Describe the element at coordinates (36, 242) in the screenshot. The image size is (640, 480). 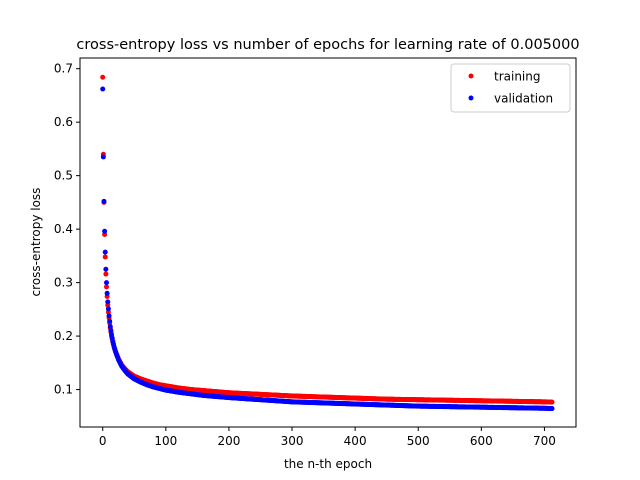
I see `y-axis-label: cross-entropy loss` at that location.